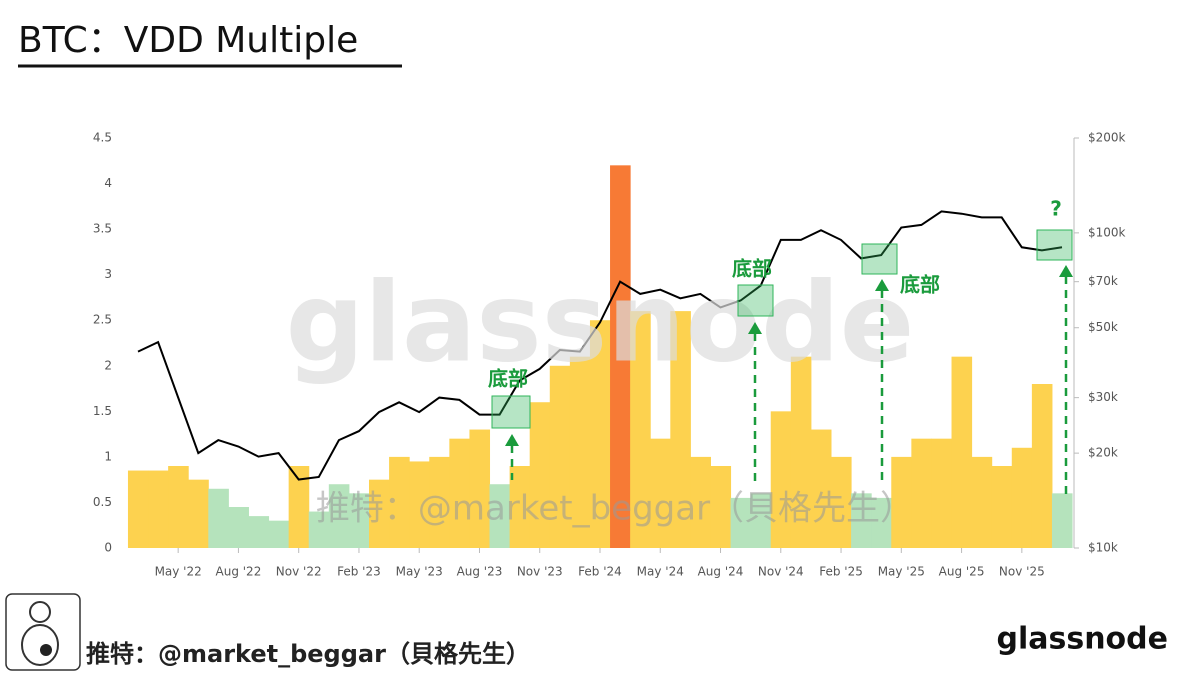 This screenshot has height=675, width=1200. I want to click on x-tick-label: Aug '24, so click(721, 572).